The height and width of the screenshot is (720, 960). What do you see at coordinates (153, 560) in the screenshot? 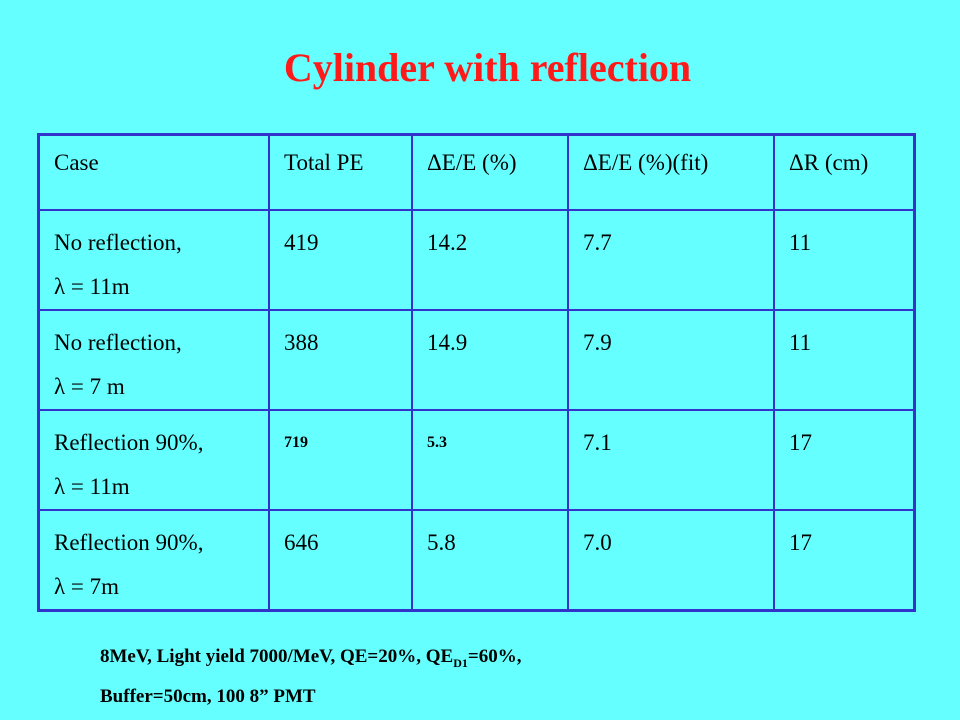
I see `case-cell: Reflection 90%, λ = 7m` at bounding box center [153, 560].